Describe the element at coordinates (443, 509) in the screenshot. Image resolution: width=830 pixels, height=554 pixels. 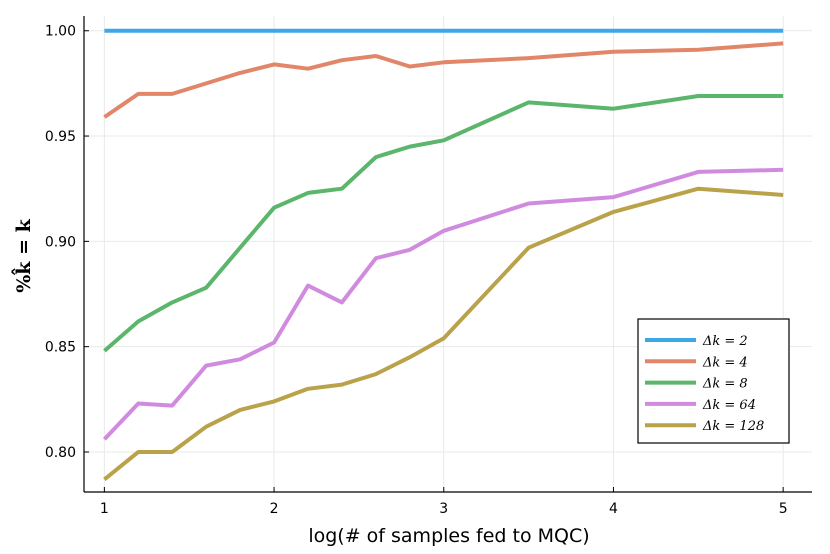
I see `x-tick-label: 3` at that location.